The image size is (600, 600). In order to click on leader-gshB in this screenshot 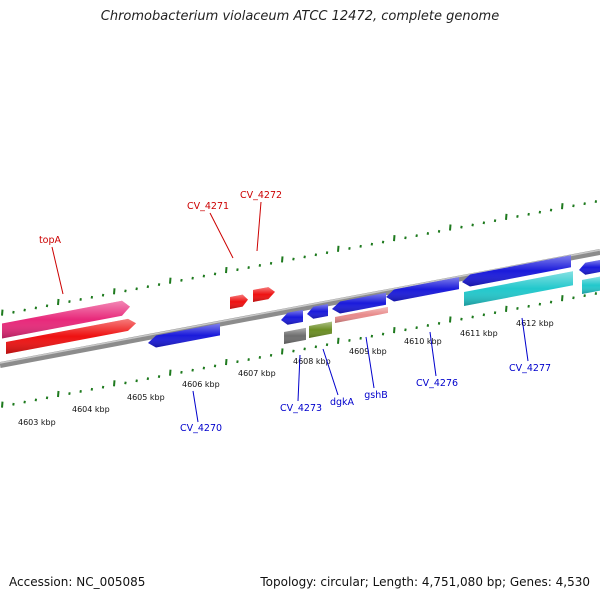, I will do `click(370, 362)`.